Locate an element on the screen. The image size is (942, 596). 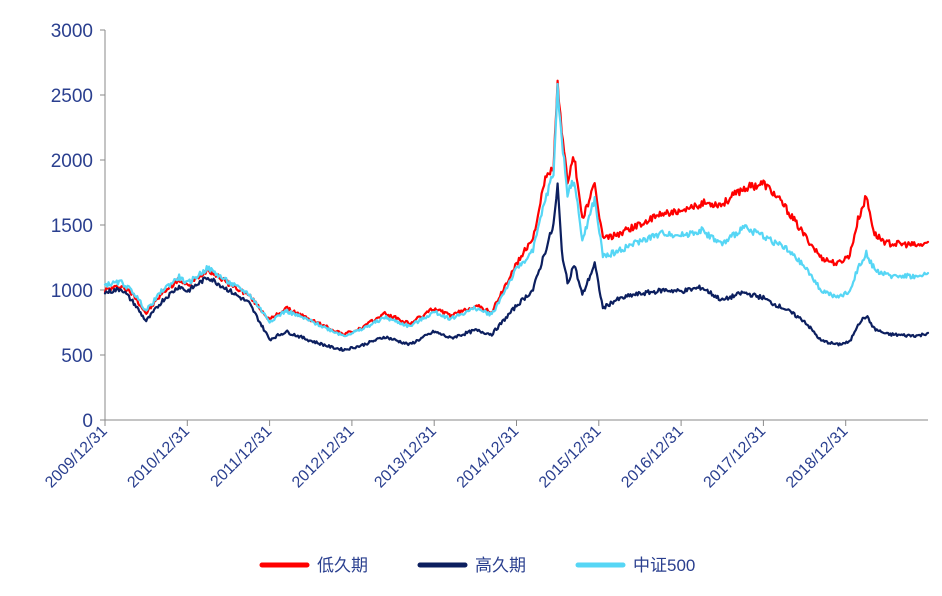
x-tick-label: 2013/12/31 is located at coordinates (405, 457).